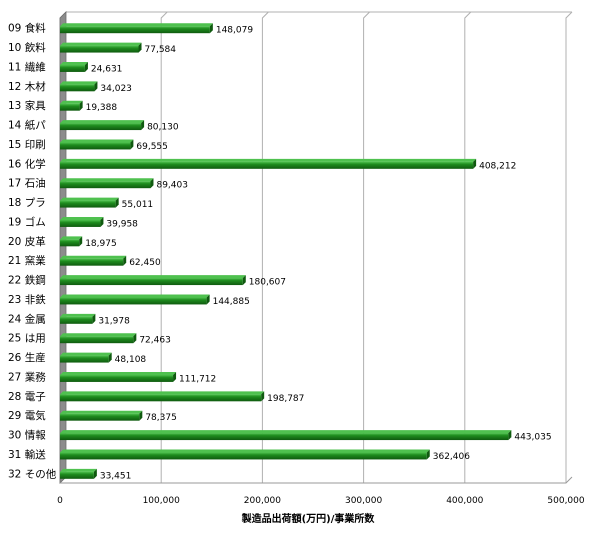 This screenshot has height=539, width=600. I want to click on category-label: 18 プラ, so click(27, 203).